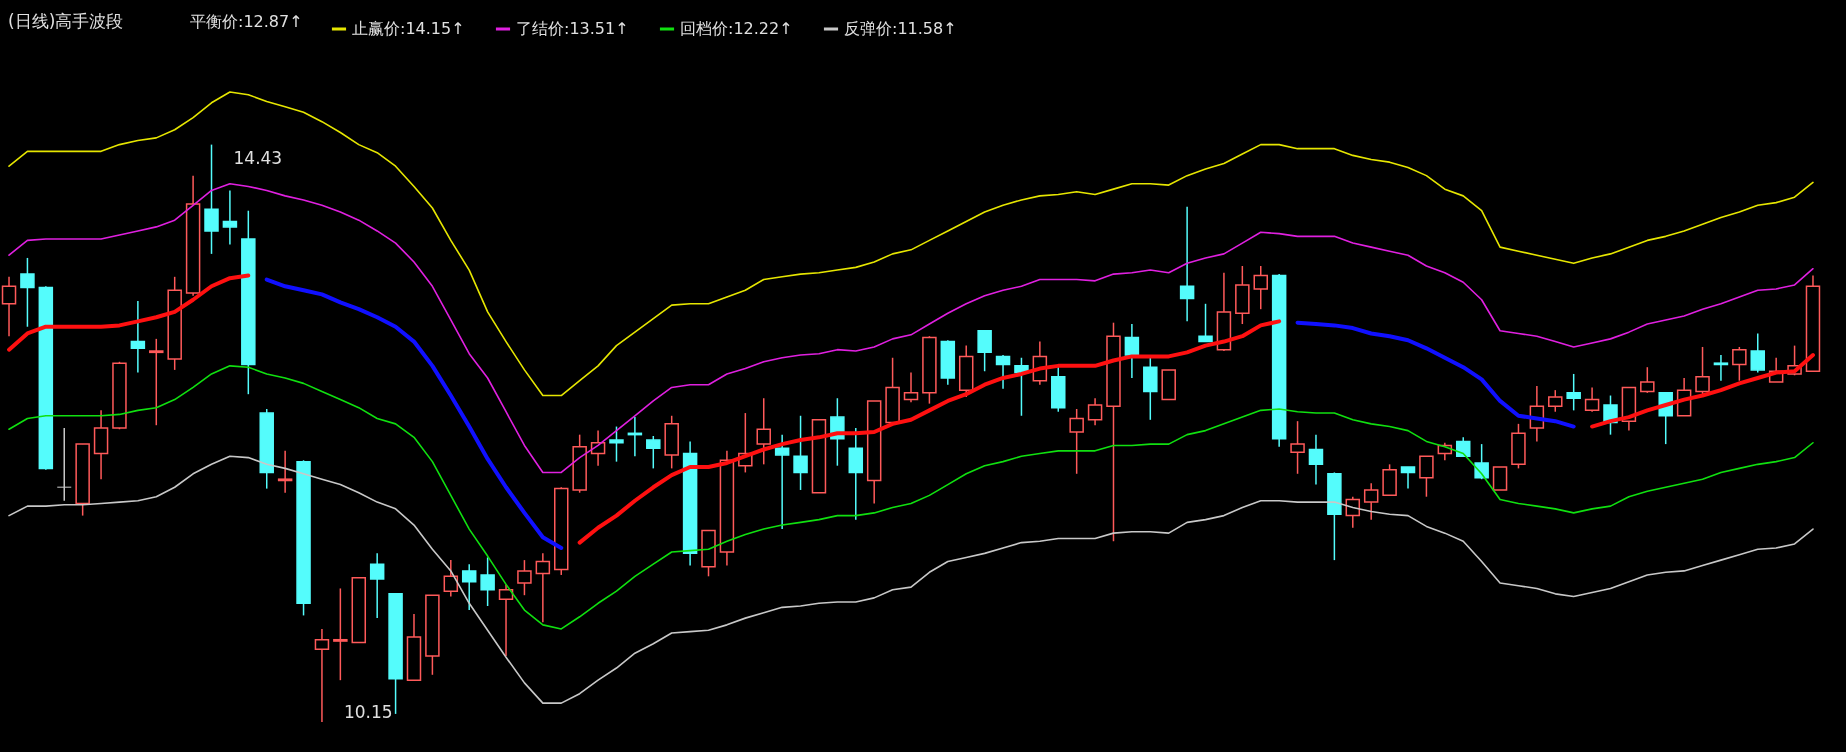 The height and width of the screenshot is (752, 1846). What do you see at coordinates (246, 21) in the screenshot?
I see `text: 平衡价:12.87↑` at bounding box center [246, 21].